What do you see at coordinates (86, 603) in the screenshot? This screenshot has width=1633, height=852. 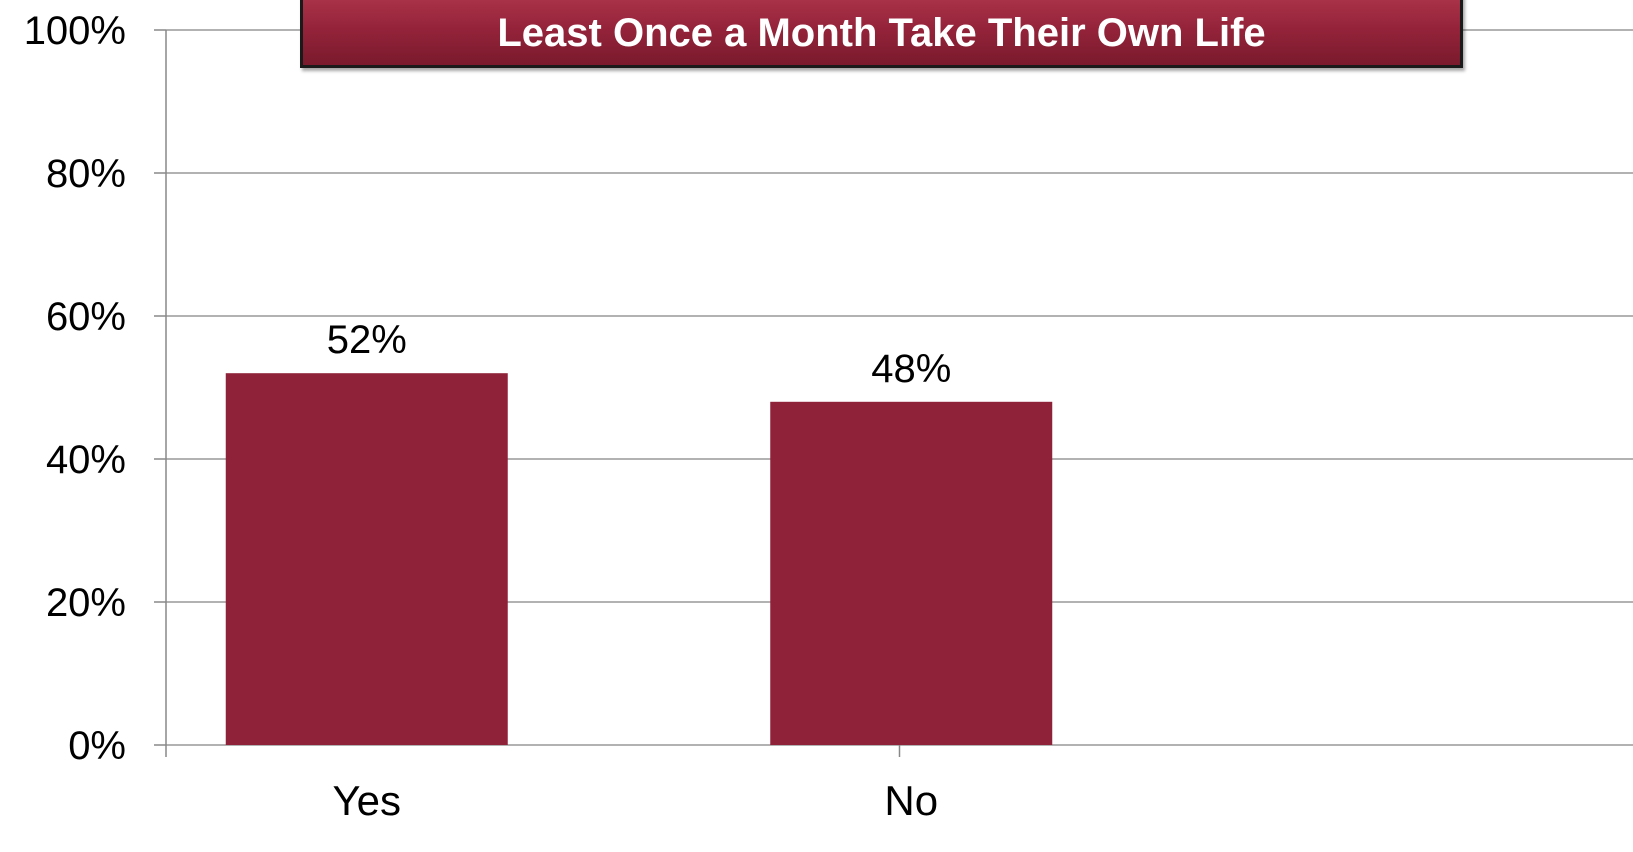 I see `y-tick-label: 20%` at bounding box center [86, 603].